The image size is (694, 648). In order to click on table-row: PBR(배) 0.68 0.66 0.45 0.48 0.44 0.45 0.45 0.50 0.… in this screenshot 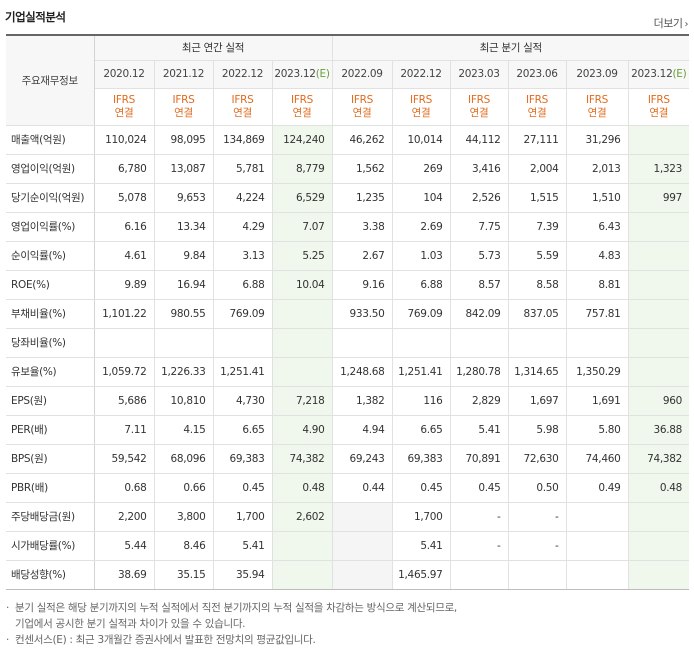, I will do `click(348, 488)`.